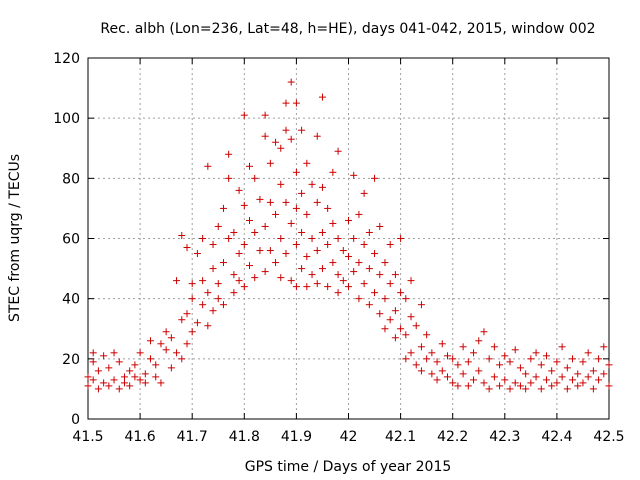  Describe the element at coordinates (71, 240) in the screenshot. I see `y-tick-label: 60` at that location.